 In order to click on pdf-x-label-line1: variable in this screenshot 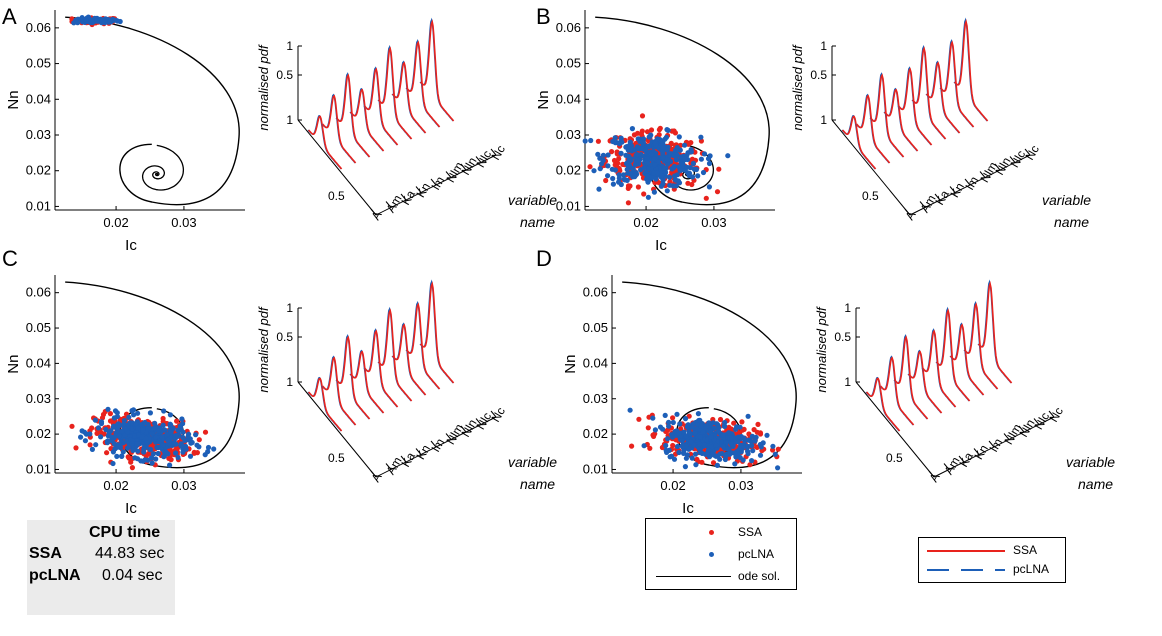, I will do `click(1090, 462)`.